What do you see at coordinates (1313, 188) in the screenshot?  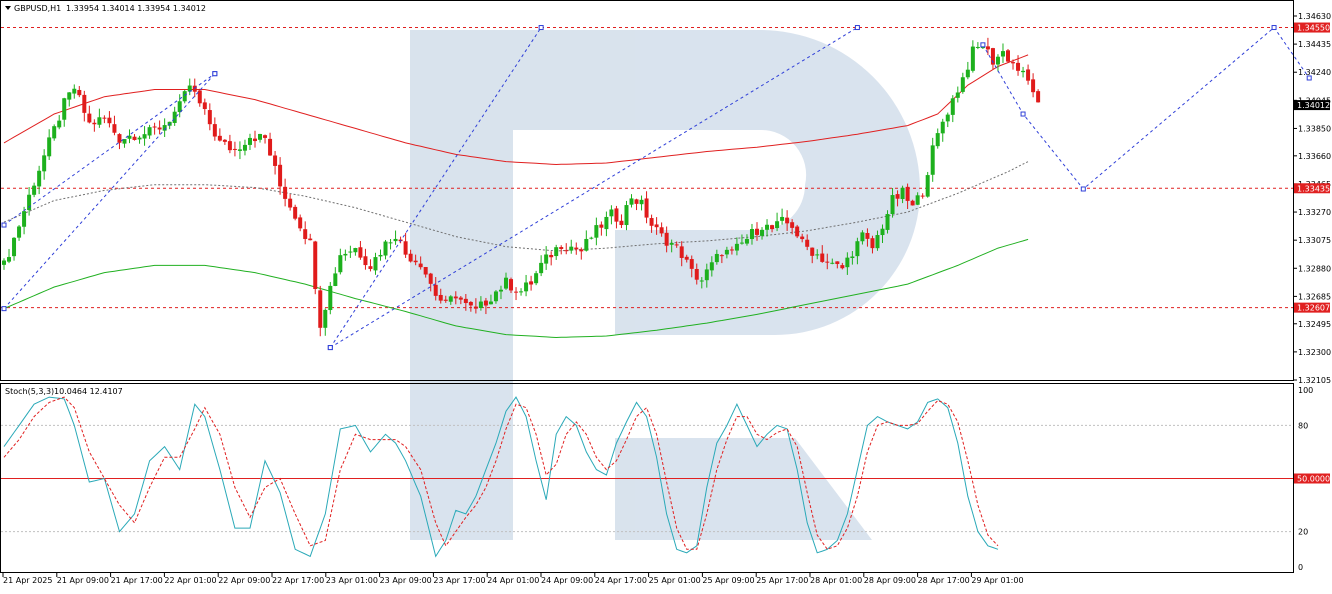 I see `price-tag-label: 1.33435` at bounding box center [1313, 188].